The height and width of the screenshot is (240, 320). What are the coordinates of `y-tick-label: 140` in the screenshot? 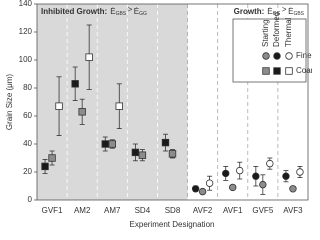 It's located at (26, 4).